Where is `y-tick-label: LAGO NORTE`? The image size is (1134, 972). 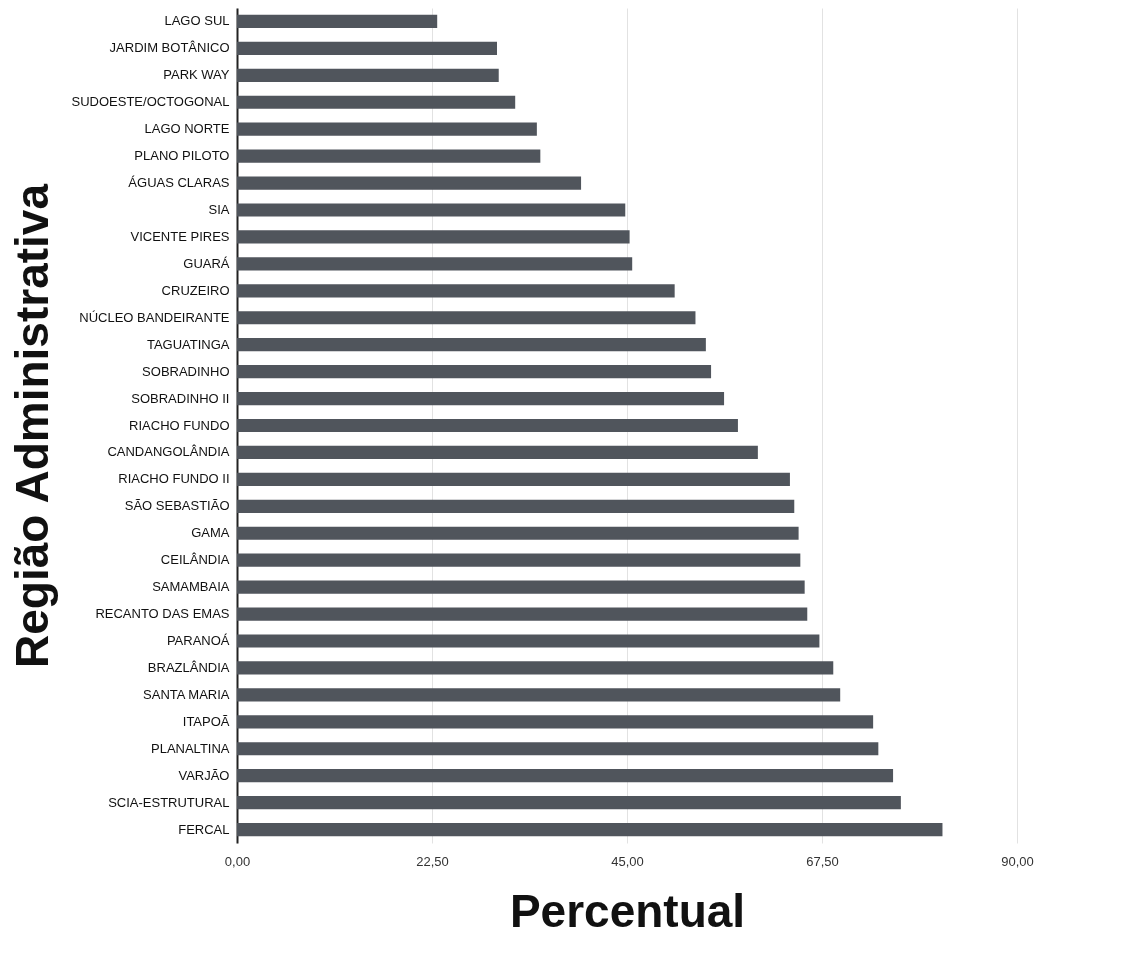 y-tick-label: LAGO NORTE is located at coordinates (187, 129).